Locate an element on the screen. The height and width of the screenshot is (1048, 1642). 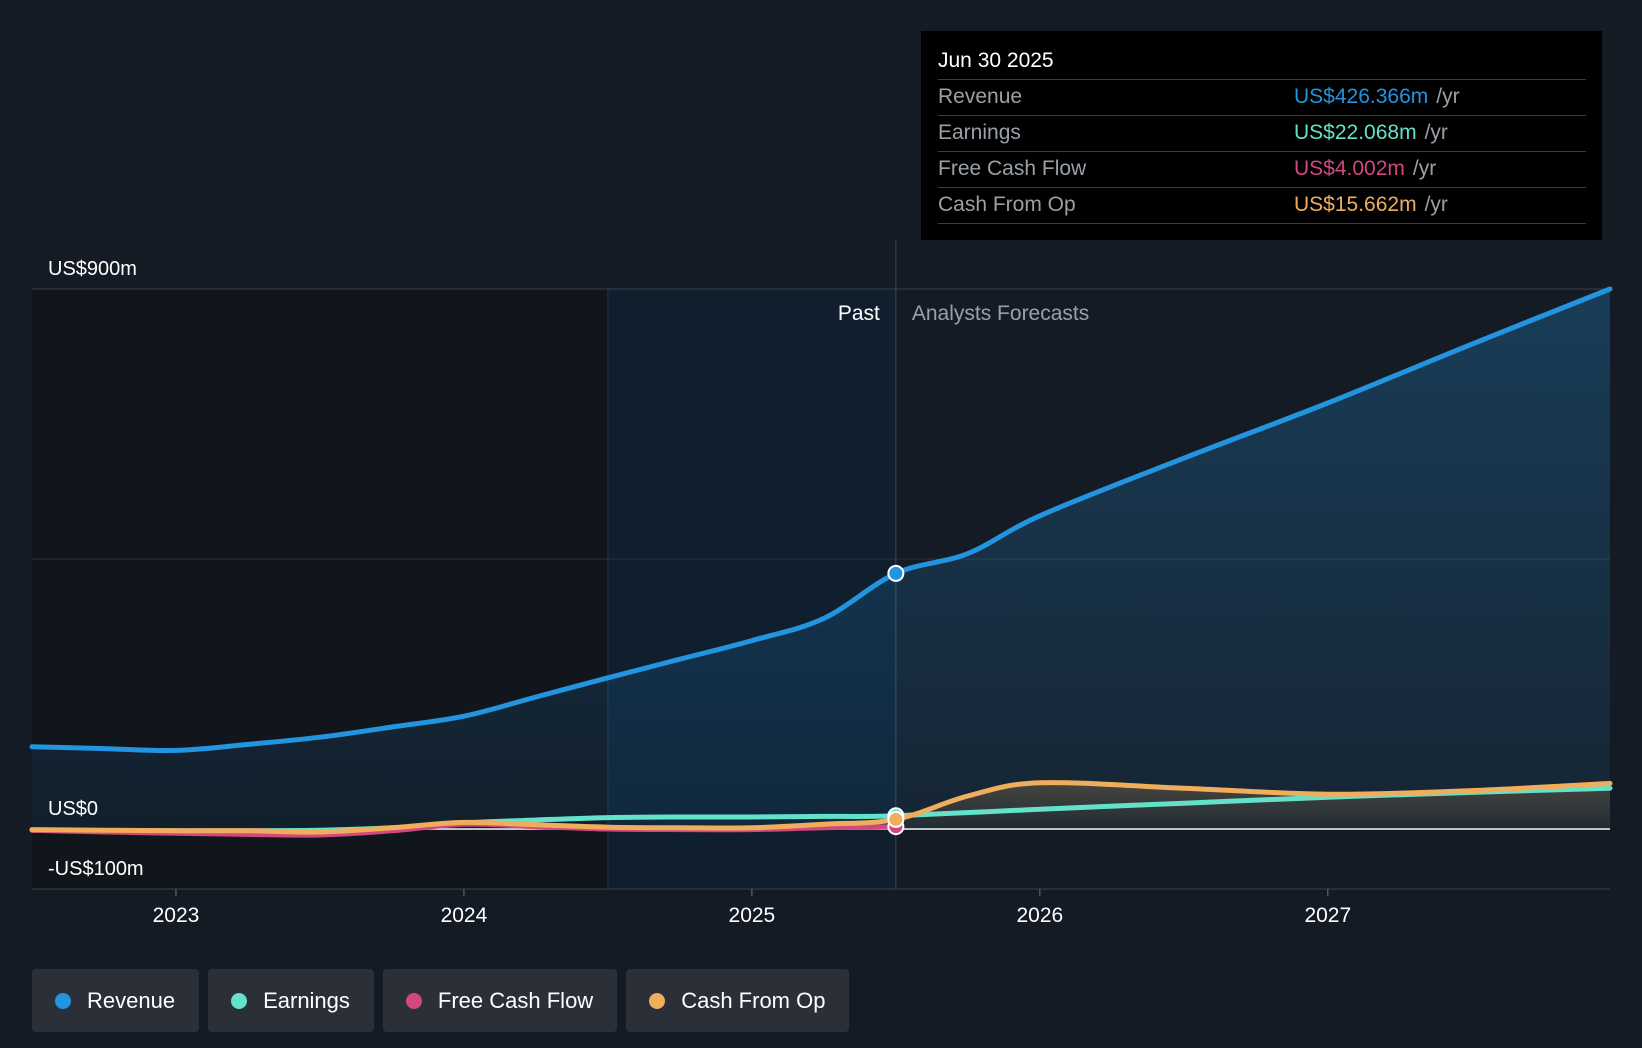
legend-label: Earnings is located at coordinates (306, 1000).